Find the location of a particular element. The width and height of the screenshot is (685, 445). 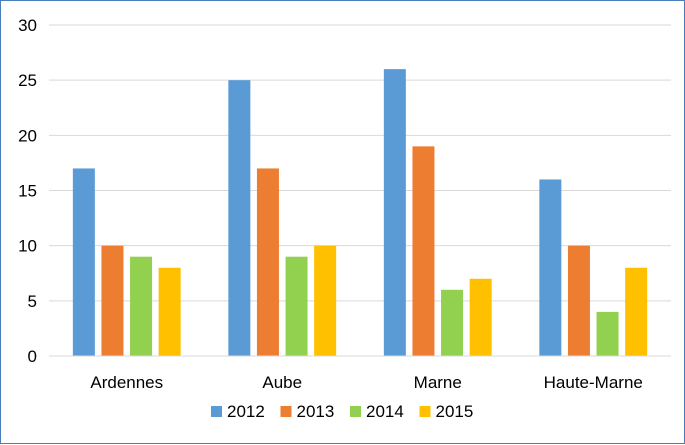

bar-2014-marne is located at coordinates (452, 322).